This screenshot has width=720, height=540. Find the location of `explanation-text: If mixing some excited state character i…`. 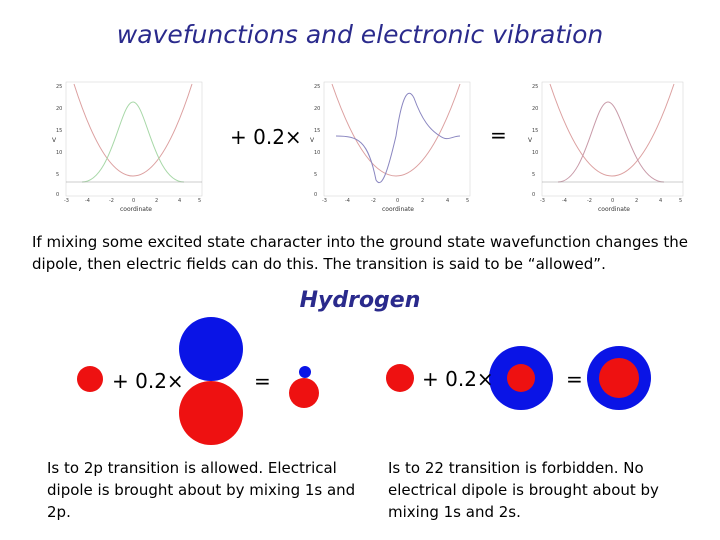

explanation-text: If mixing some excited state character i… is located at coordinates (360, 253).